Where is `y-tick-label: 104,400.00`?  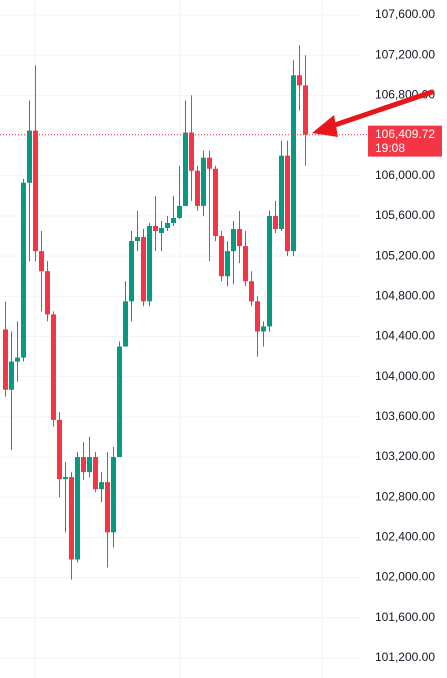 y-tick-label: 104,400.00 is located at coordinates (405, 336).